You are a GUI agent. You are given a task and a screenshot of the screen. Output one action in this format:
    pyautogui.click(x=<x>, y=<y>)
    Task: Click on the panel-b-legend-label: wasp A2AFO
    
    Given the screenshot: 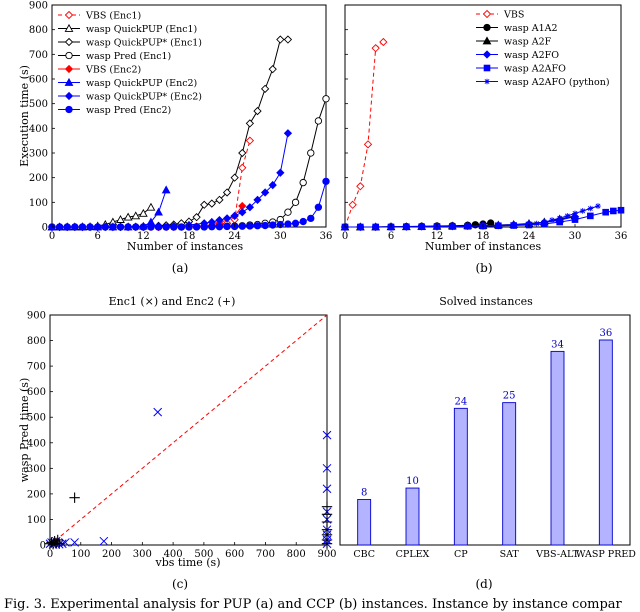 What is the action you would take?
    pyautogui.click(x=535, y=69)
    